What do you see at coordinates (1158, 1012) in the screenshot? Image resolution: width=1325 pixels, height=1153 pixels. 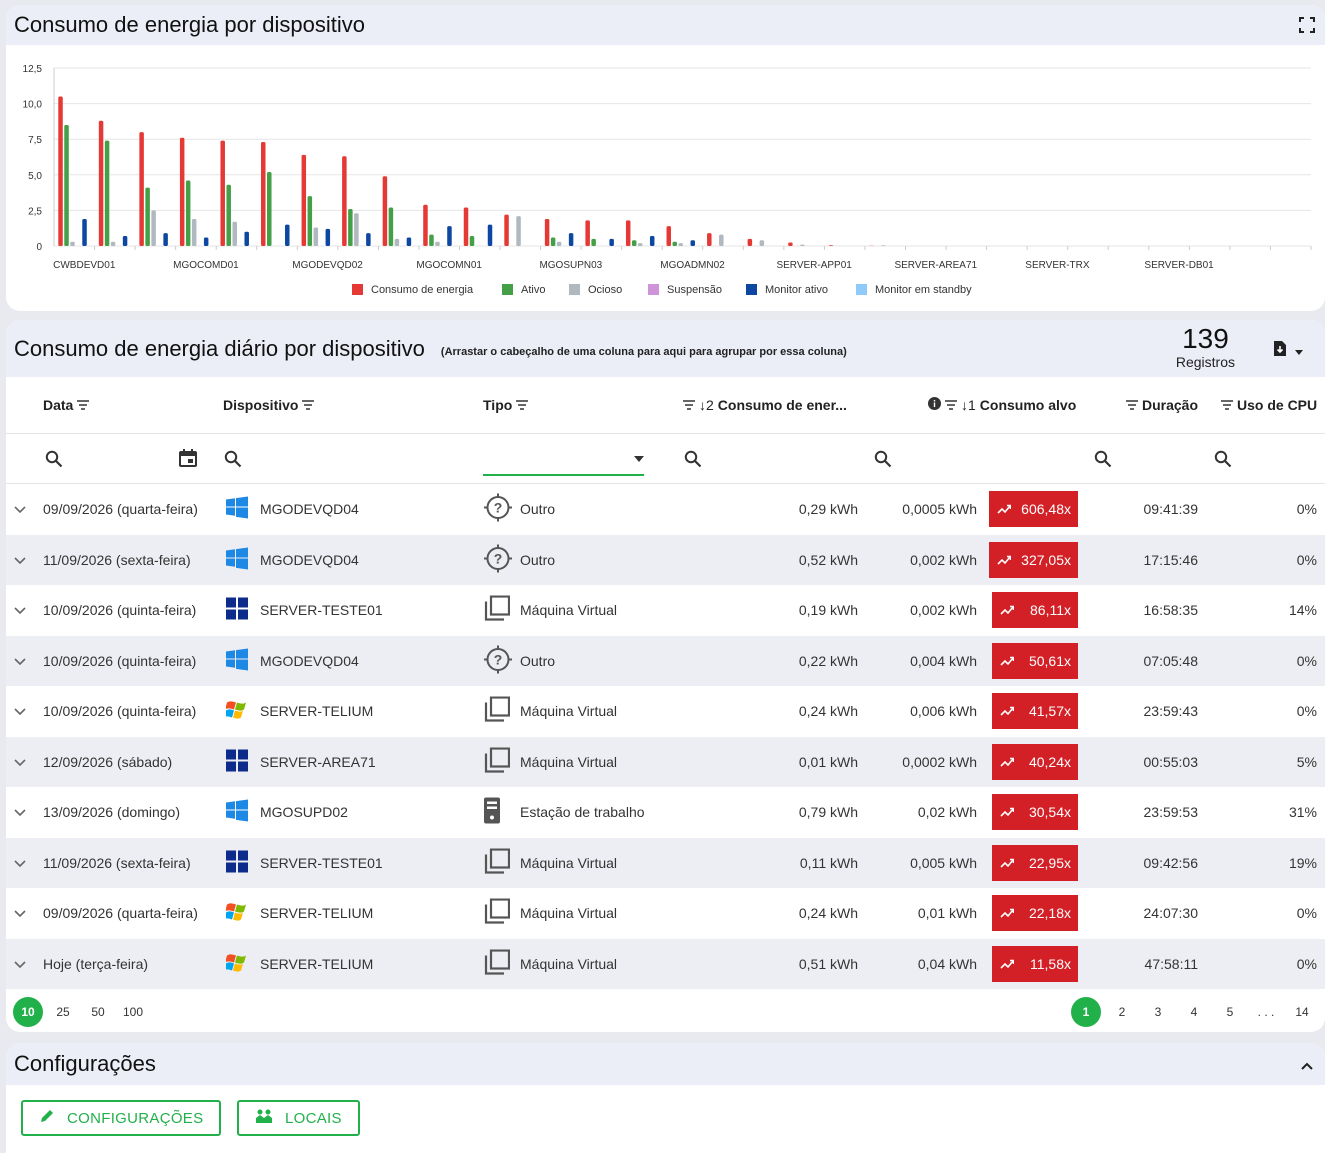 I see `page-button: 3` at bounding box center [1158, 1012].